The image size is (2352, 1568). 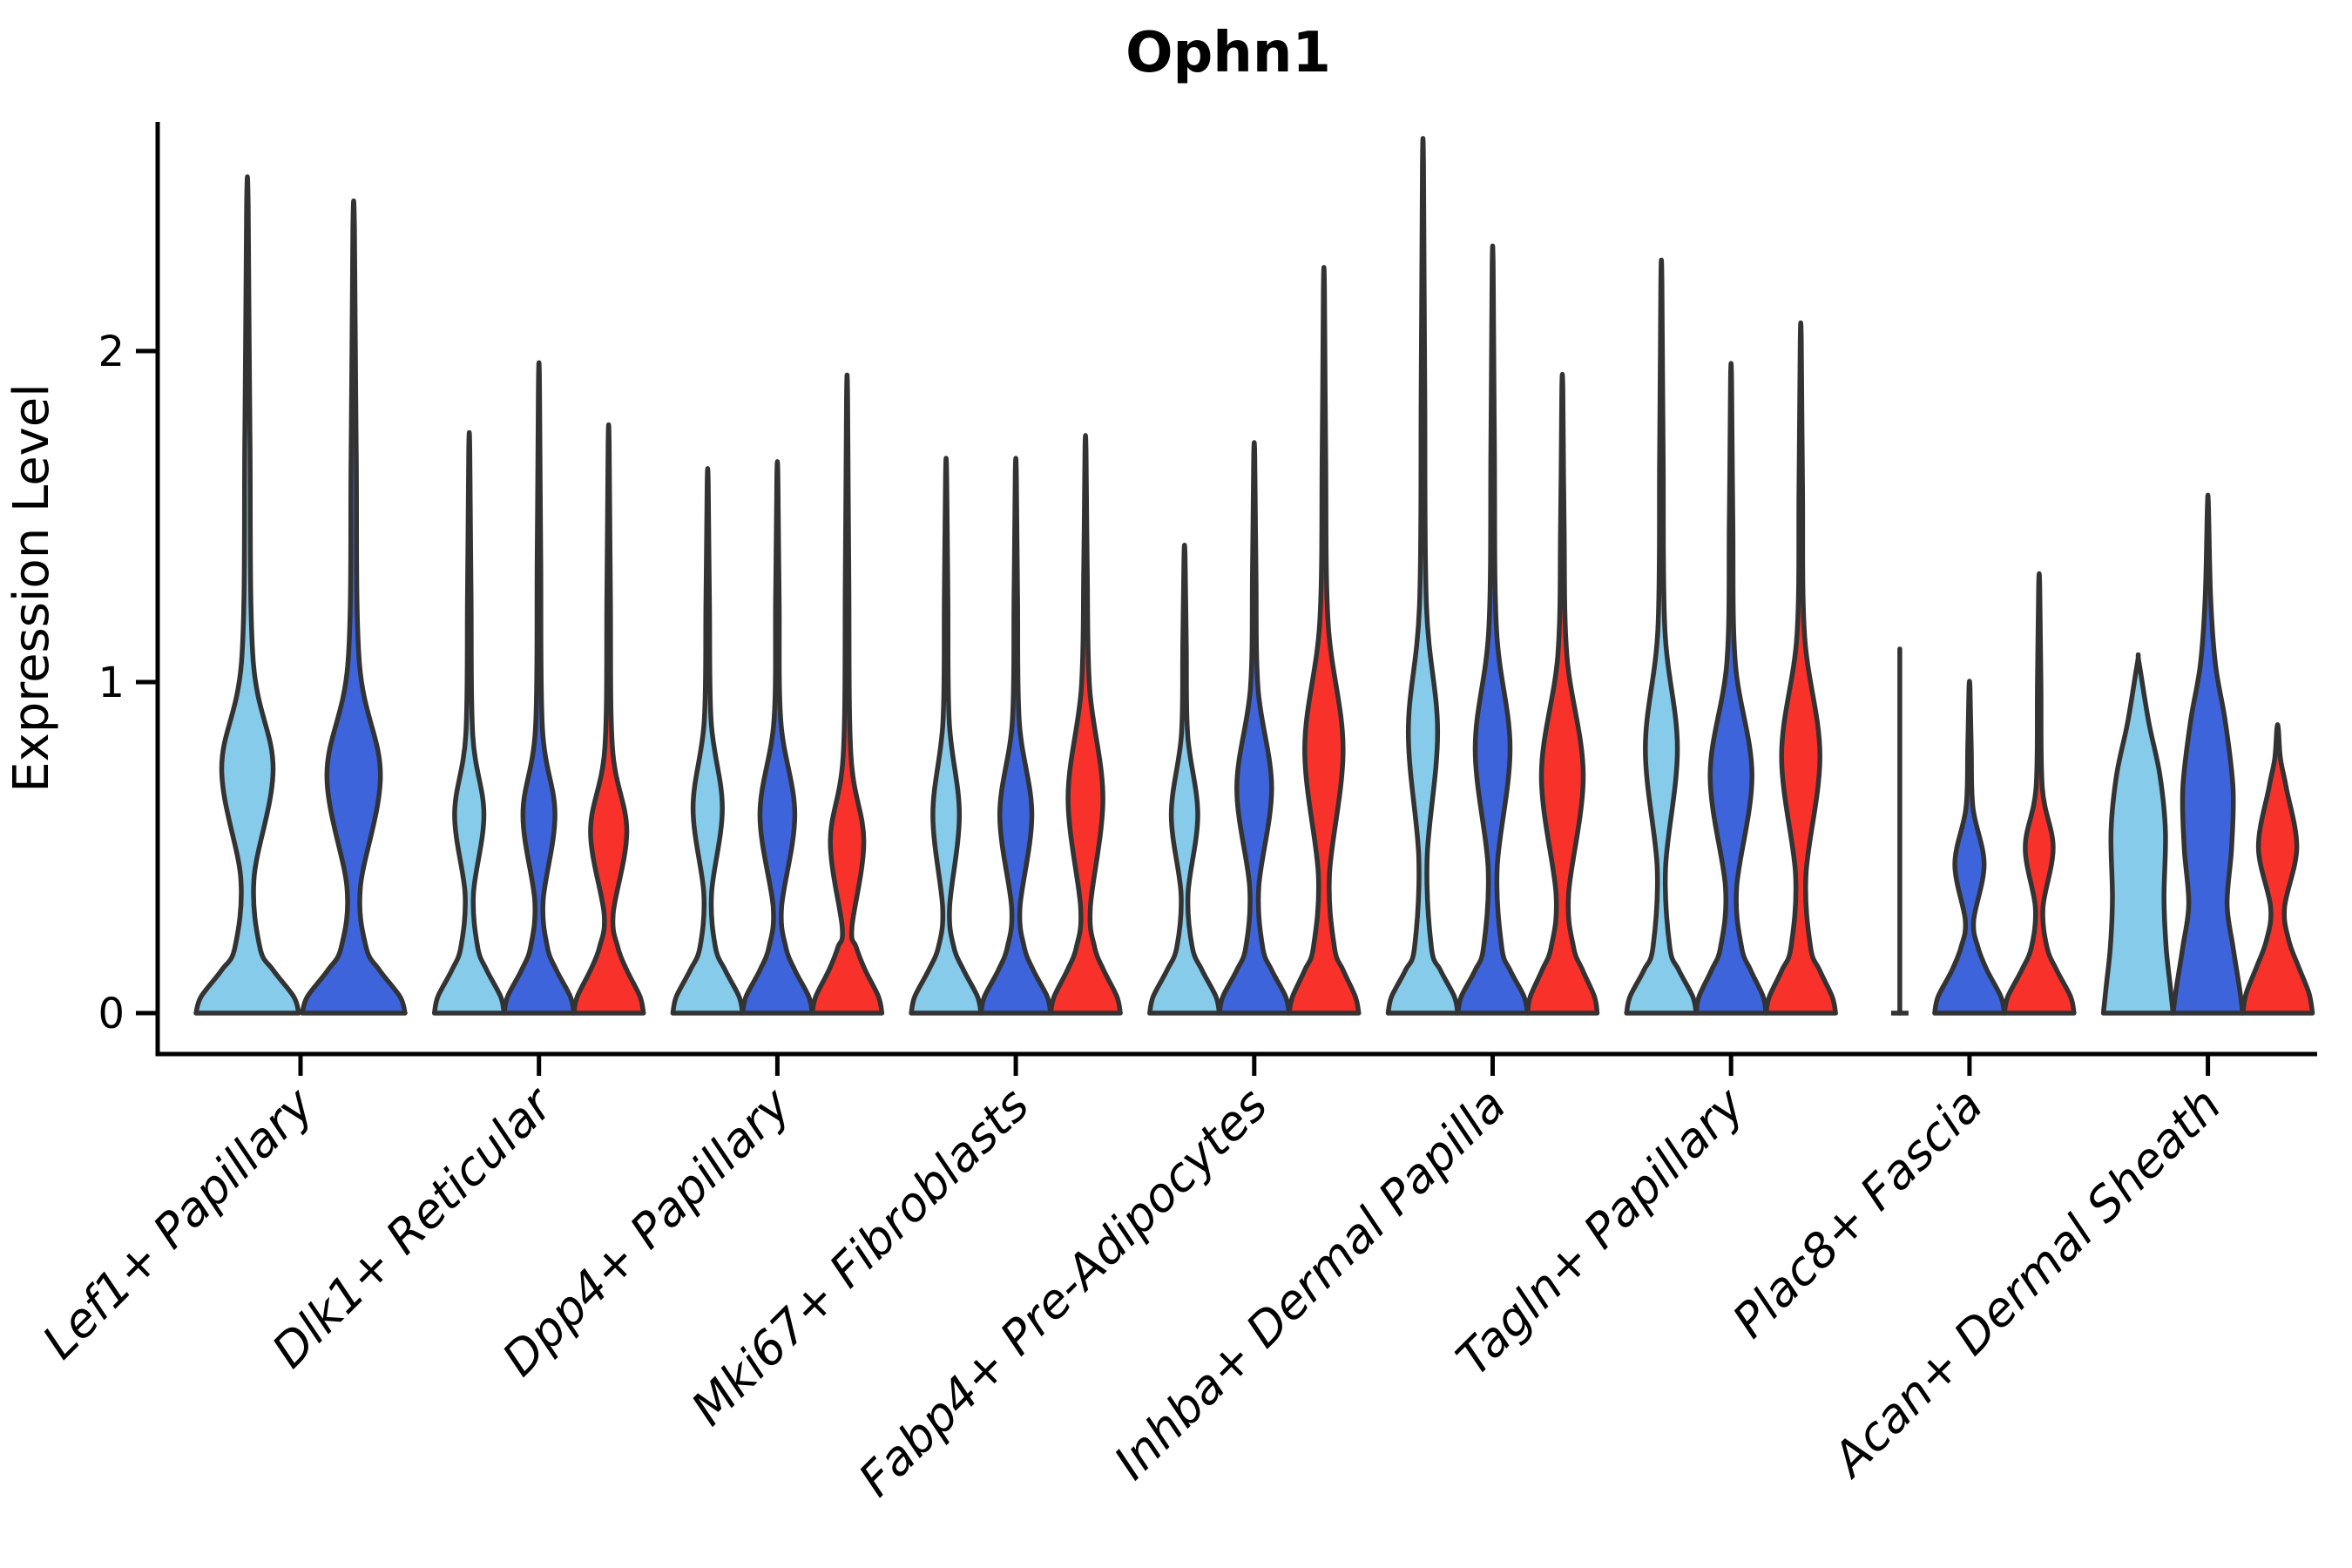 What do you see at coordinates (111, 1014) in the screenshot?
I see `y-tick-label: 0` at bounding box center [111, 1014].